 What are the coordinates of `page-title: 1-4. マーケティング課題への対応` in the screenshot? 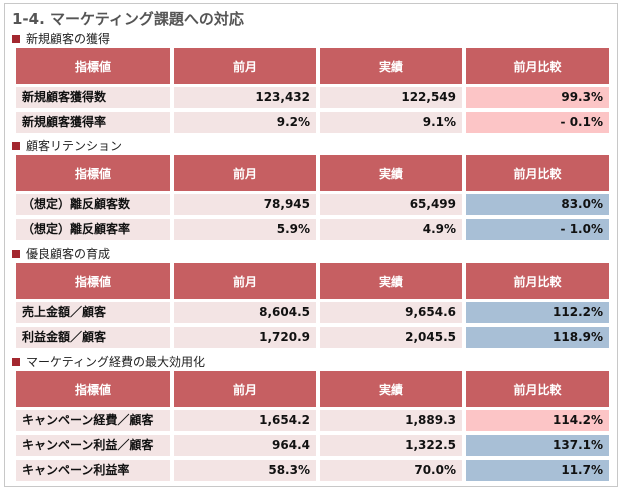 It's located at (128, 19).